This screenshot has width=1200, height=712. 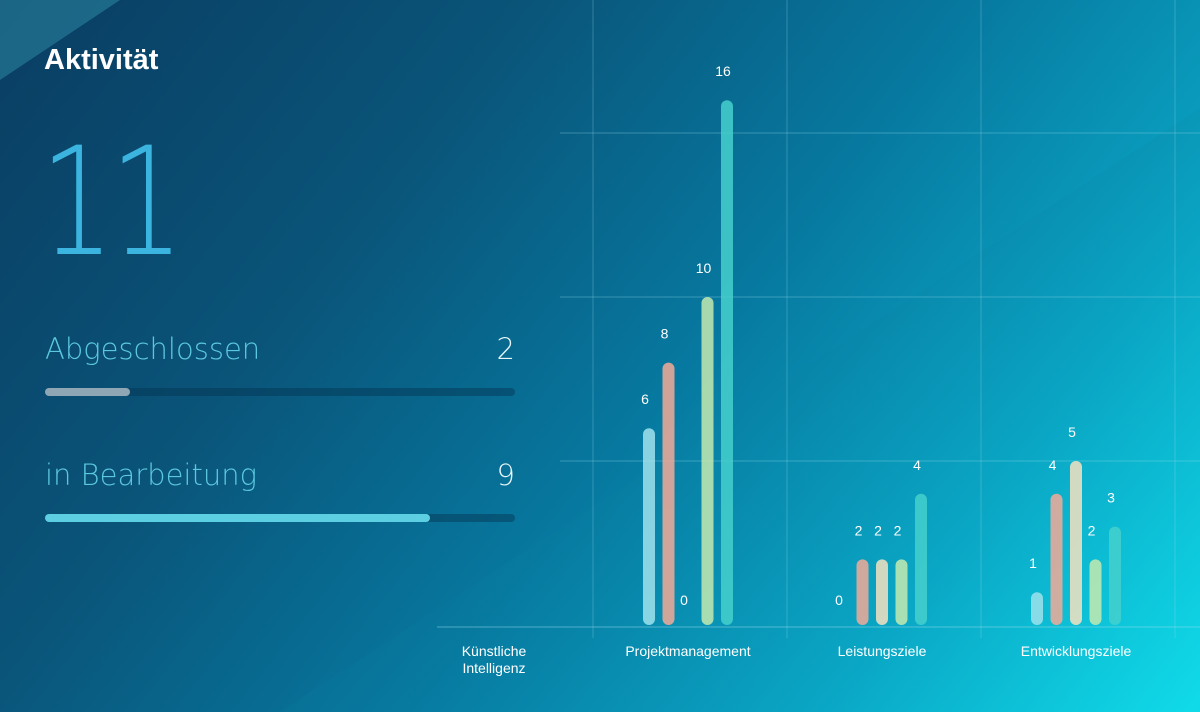 What do you see at coordinates (1072, 432) in the screenshot?
I see `data-label: 5` at bounding box center [1072, 432].